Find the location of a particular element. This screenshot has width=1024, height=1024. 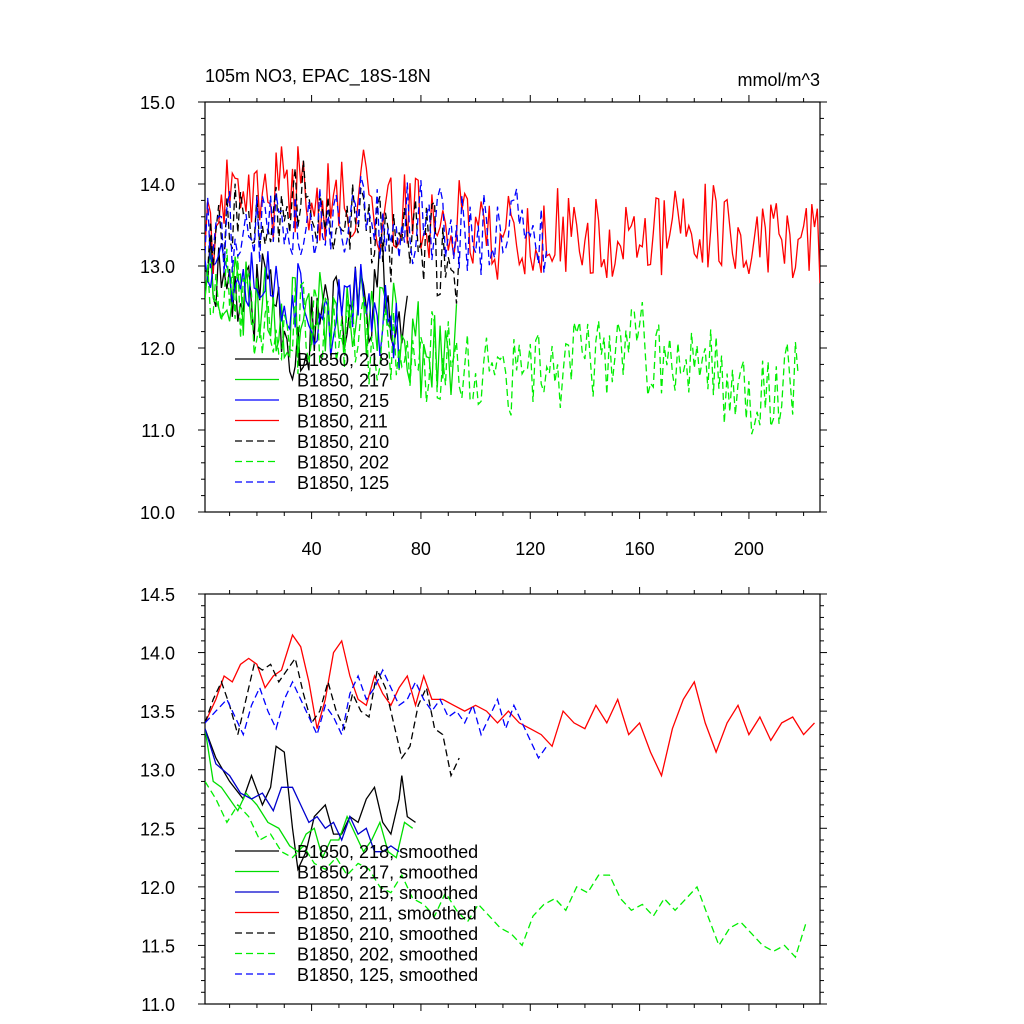

y-tick-label: 11.5 is located at coordinates (158, 946).